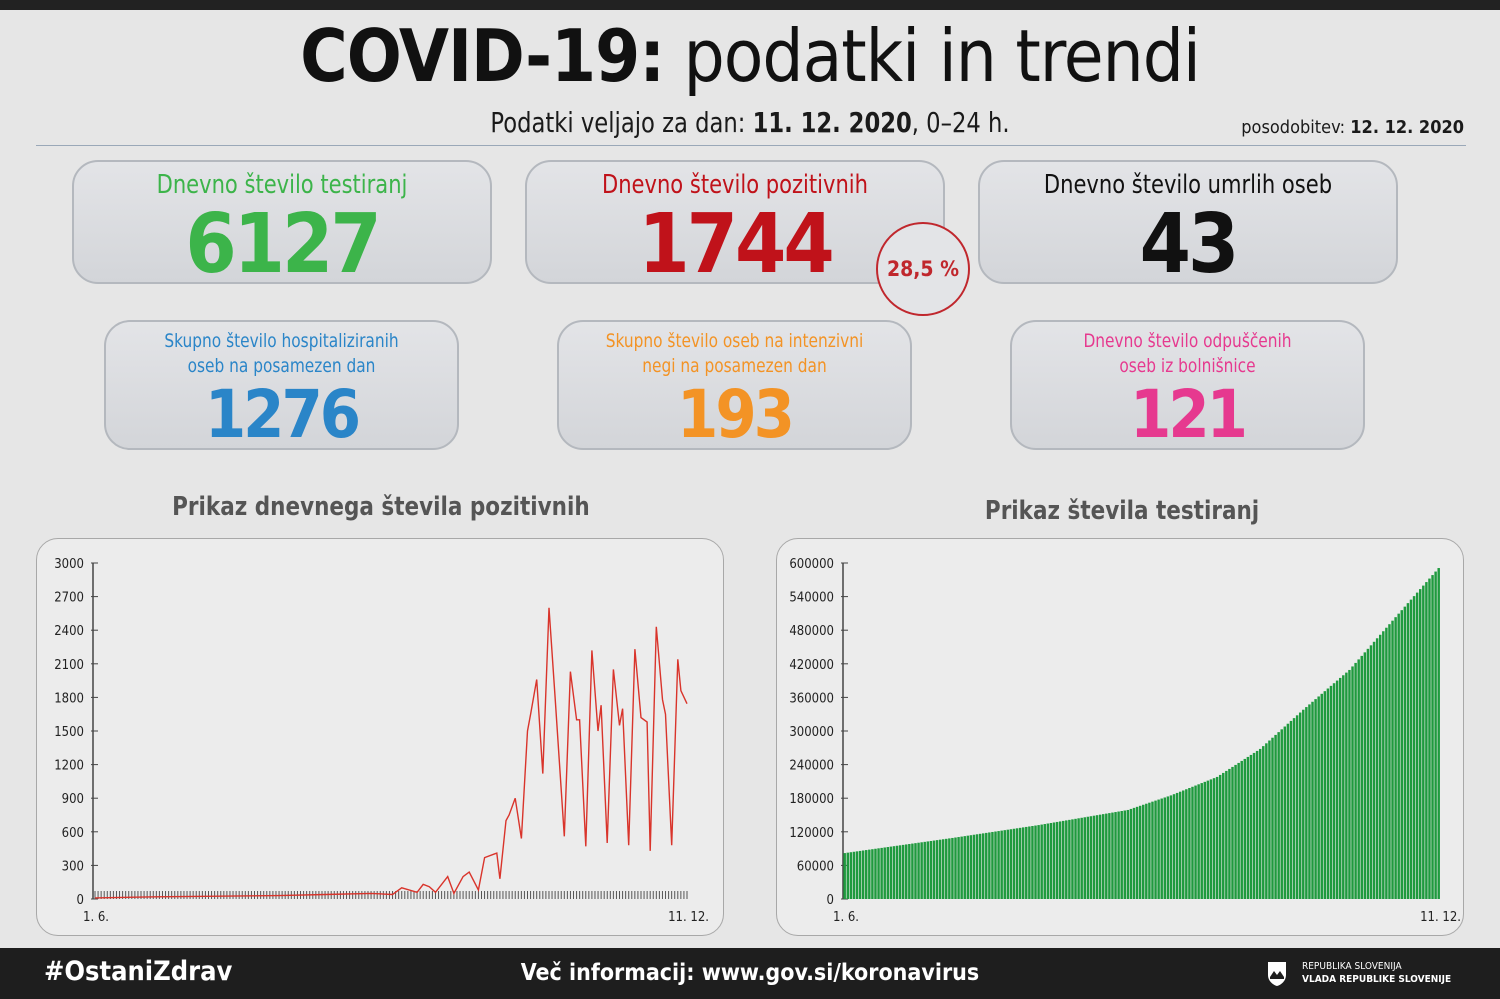 The height and width of the screenshot is (999, 1500). What do you see at coordinates (69, 631) in the screenshot?
I see `y-tick-label: 2400` at bounding box center [69, 631].